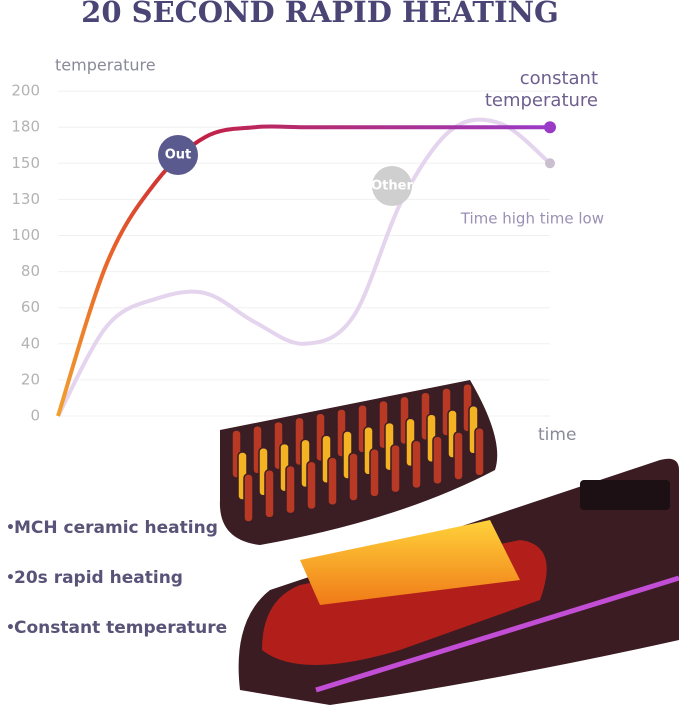  I want to click on series-label: Other, so click(392, 186).